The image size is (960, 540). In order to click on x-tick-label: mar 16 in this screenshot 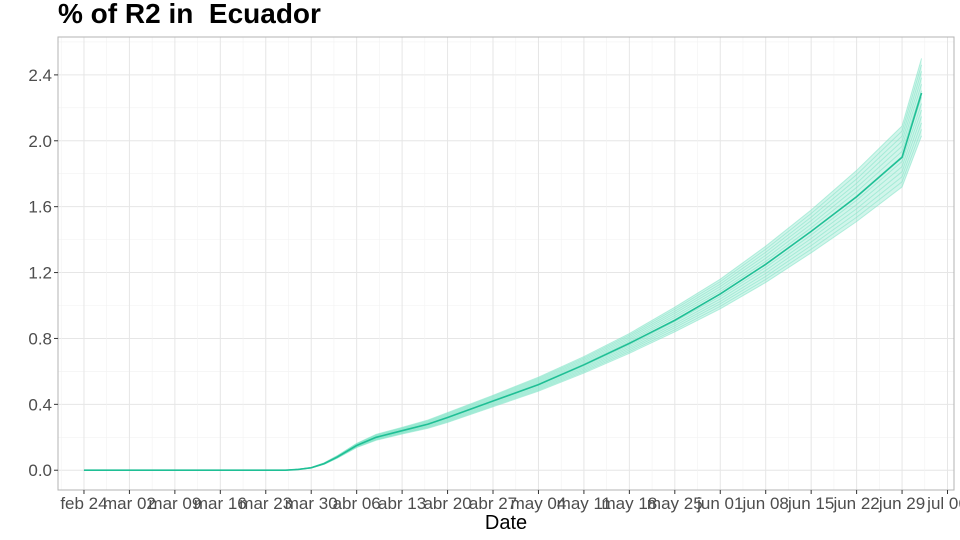, I will do `click(220, 503)`.